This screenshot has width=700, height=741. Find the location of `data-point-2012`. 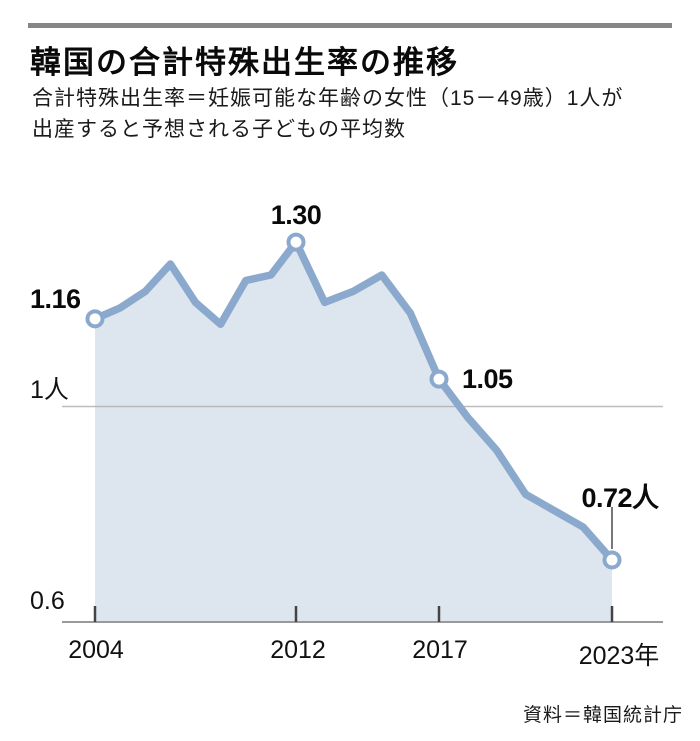

data-point-2012 is located at coordinates (296, 242).